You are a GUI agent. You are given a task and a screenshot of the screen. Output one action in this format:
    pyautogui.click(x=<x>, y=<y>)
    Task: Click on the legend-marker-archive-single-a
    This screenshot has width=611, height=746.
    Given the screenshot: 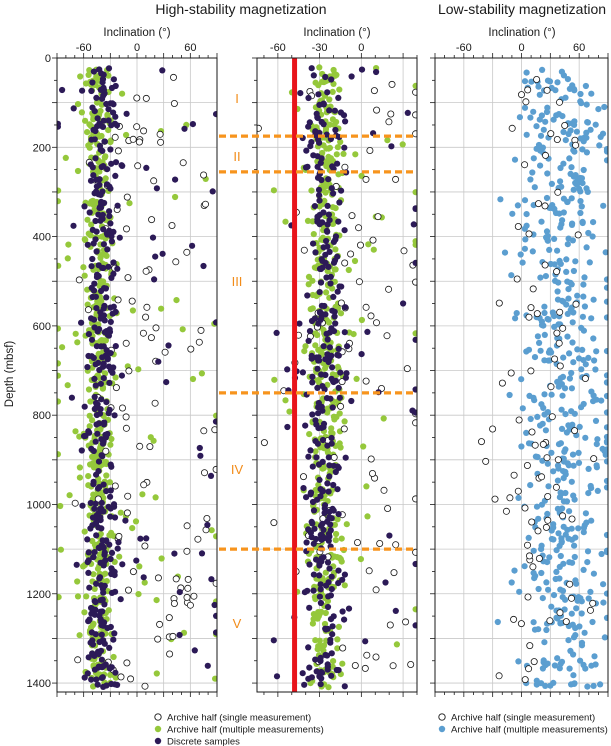 What is the action you would take?
    pyautogui.click(x=158, y=717)
    